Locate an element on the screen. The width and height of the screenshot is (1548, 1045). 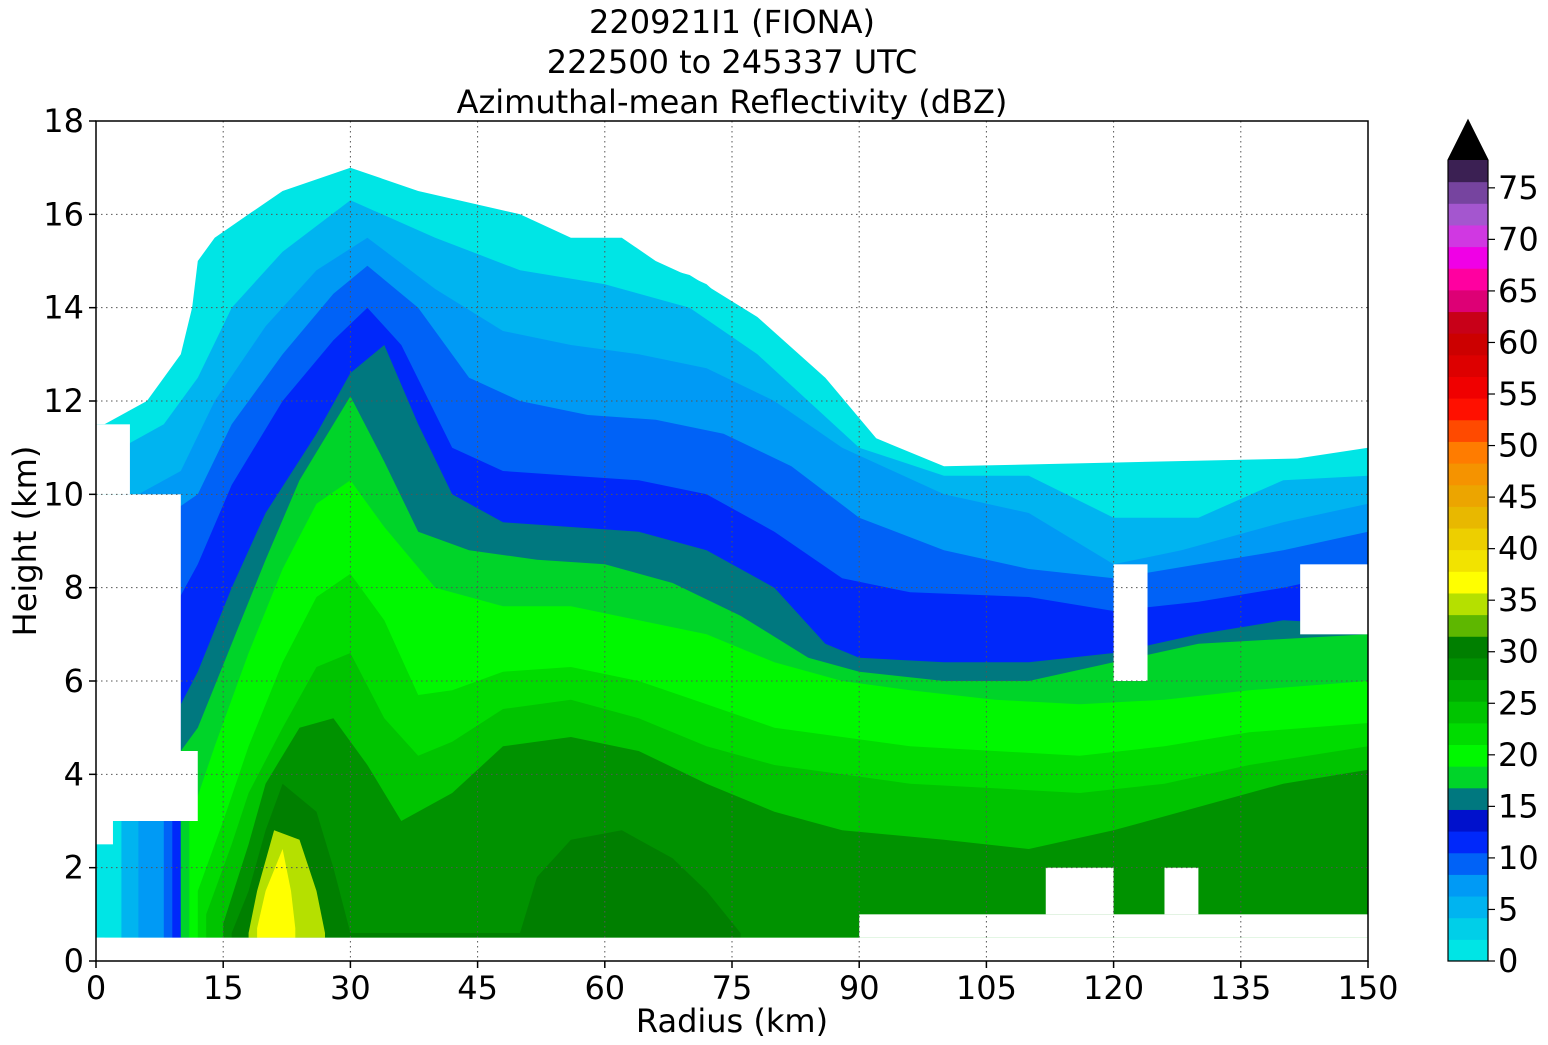
y-tick-label: 10 is located at coordinates (63, 494).